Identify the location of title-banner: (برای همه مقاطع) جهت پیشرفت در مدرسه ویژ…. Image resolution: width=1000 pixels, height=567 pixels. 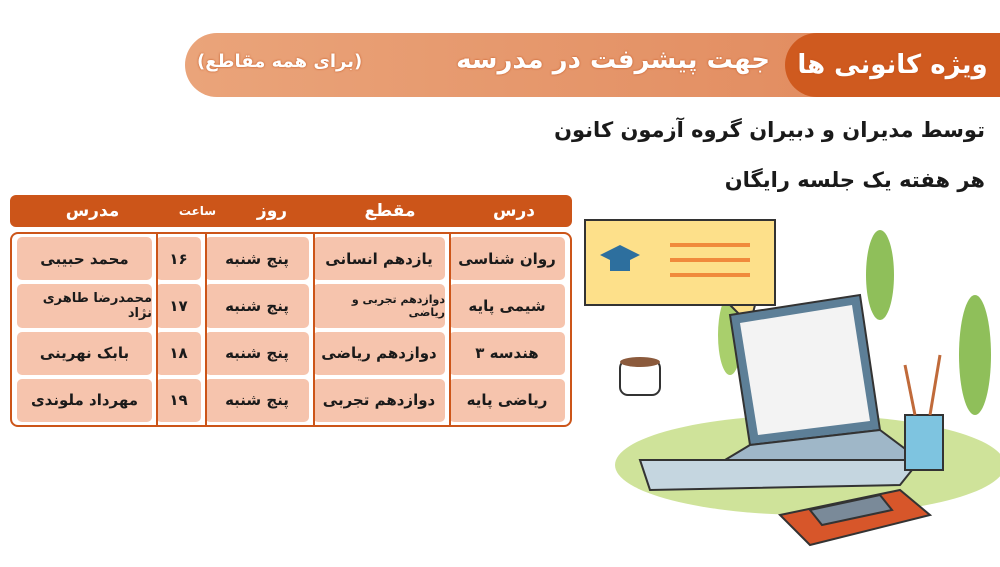
(592, 65).